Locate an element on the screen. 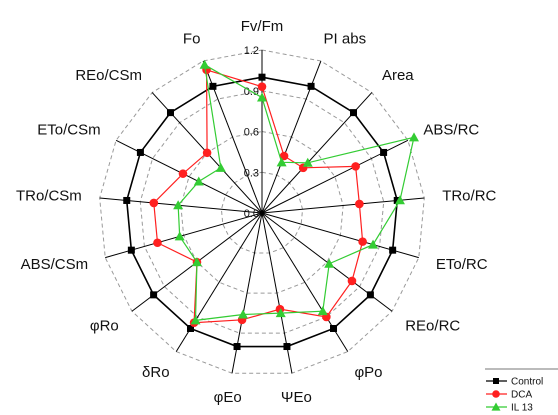  axis-label: Area is located at coordinates (398, 75).